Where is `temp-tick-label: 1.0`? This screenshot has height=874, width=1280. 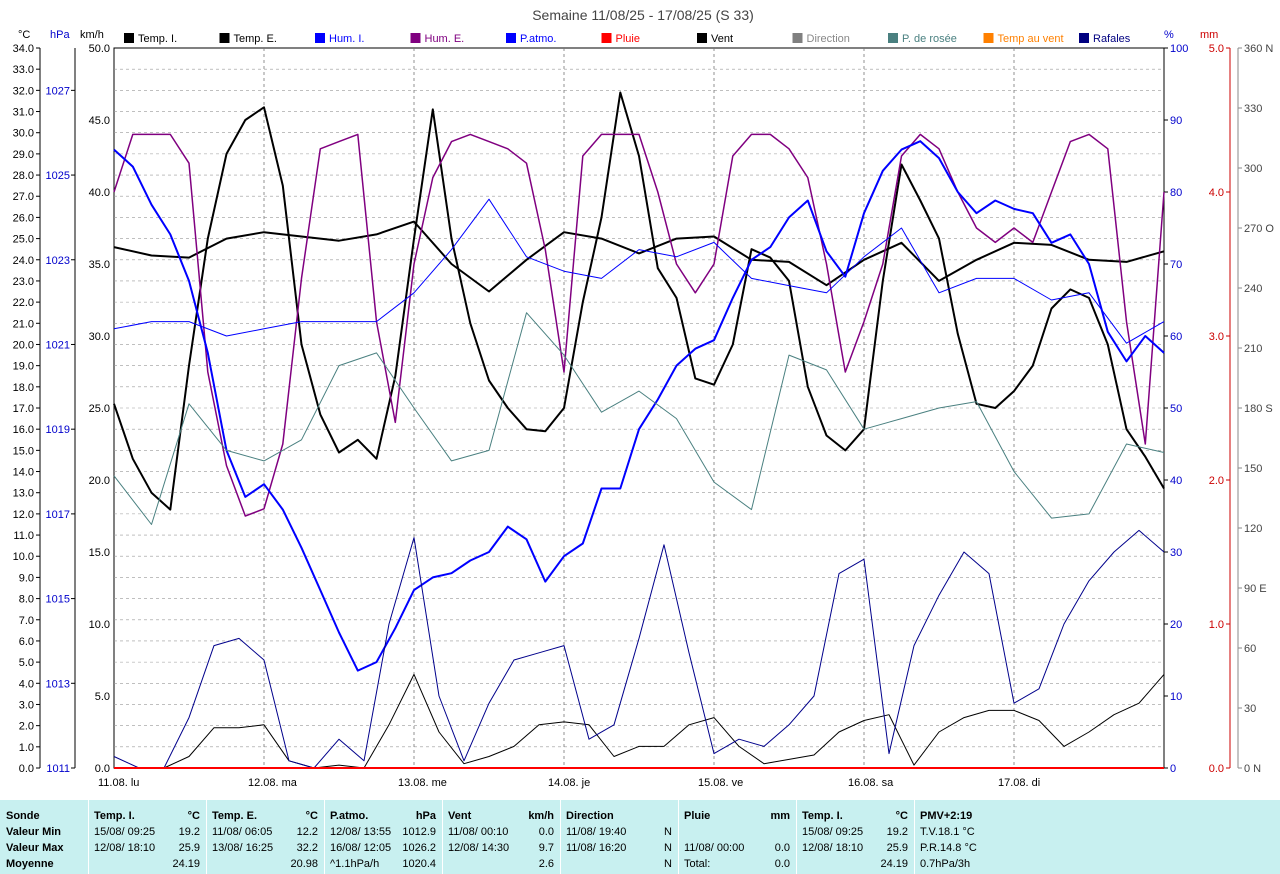
temp-tick-label: 1.0 is located at coordinates (26, 748).